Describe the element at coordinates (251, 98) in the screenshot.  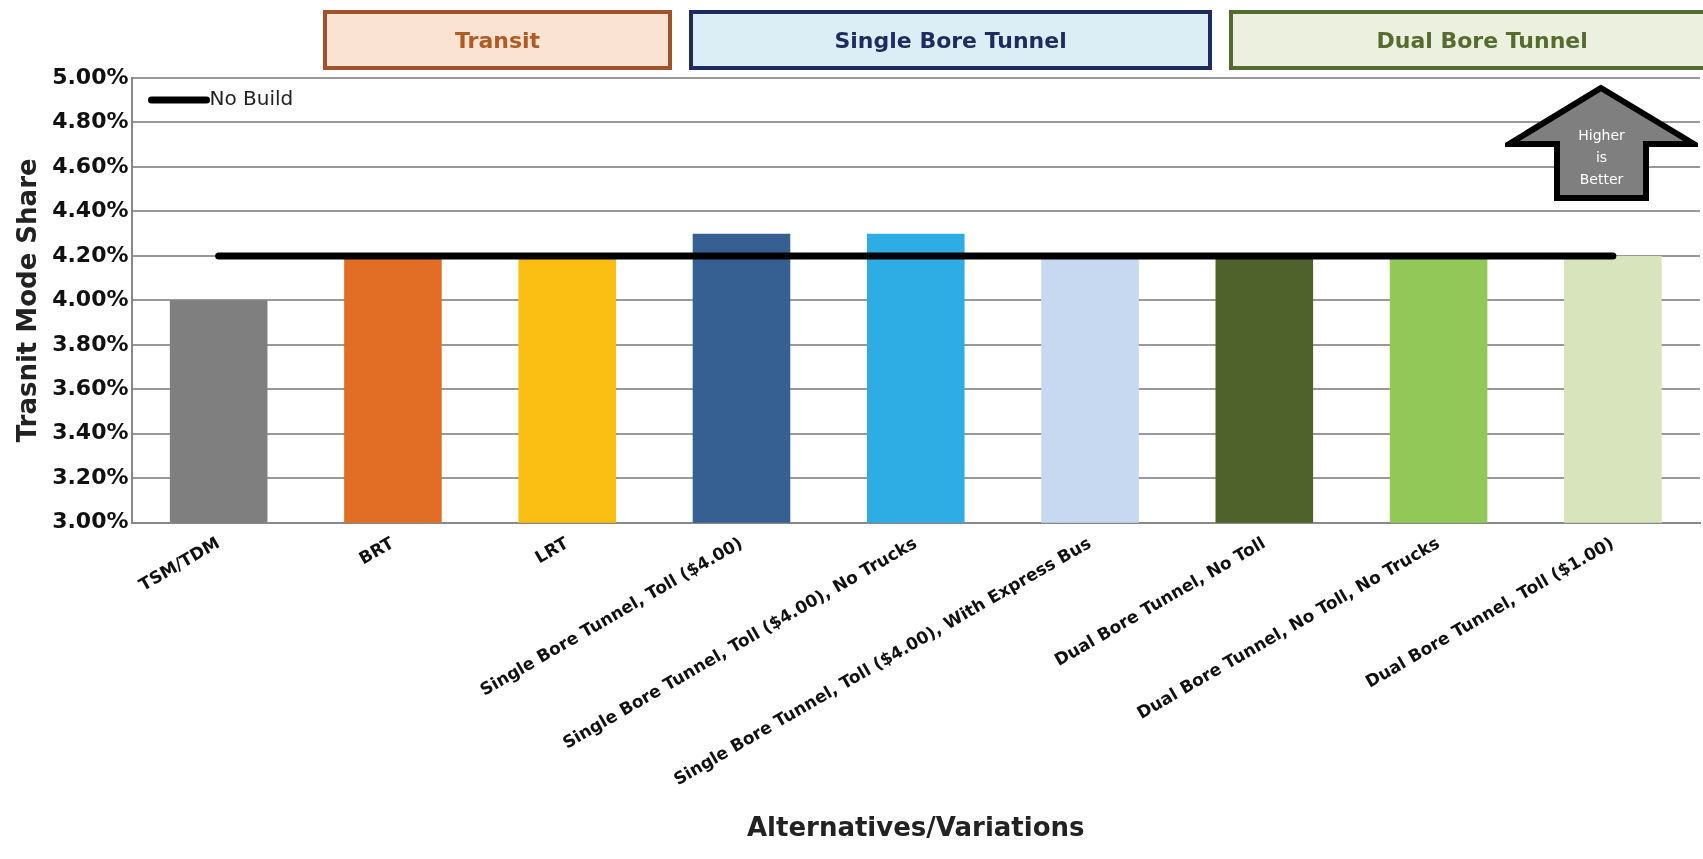
I see `legend-label: No Build` at that location.